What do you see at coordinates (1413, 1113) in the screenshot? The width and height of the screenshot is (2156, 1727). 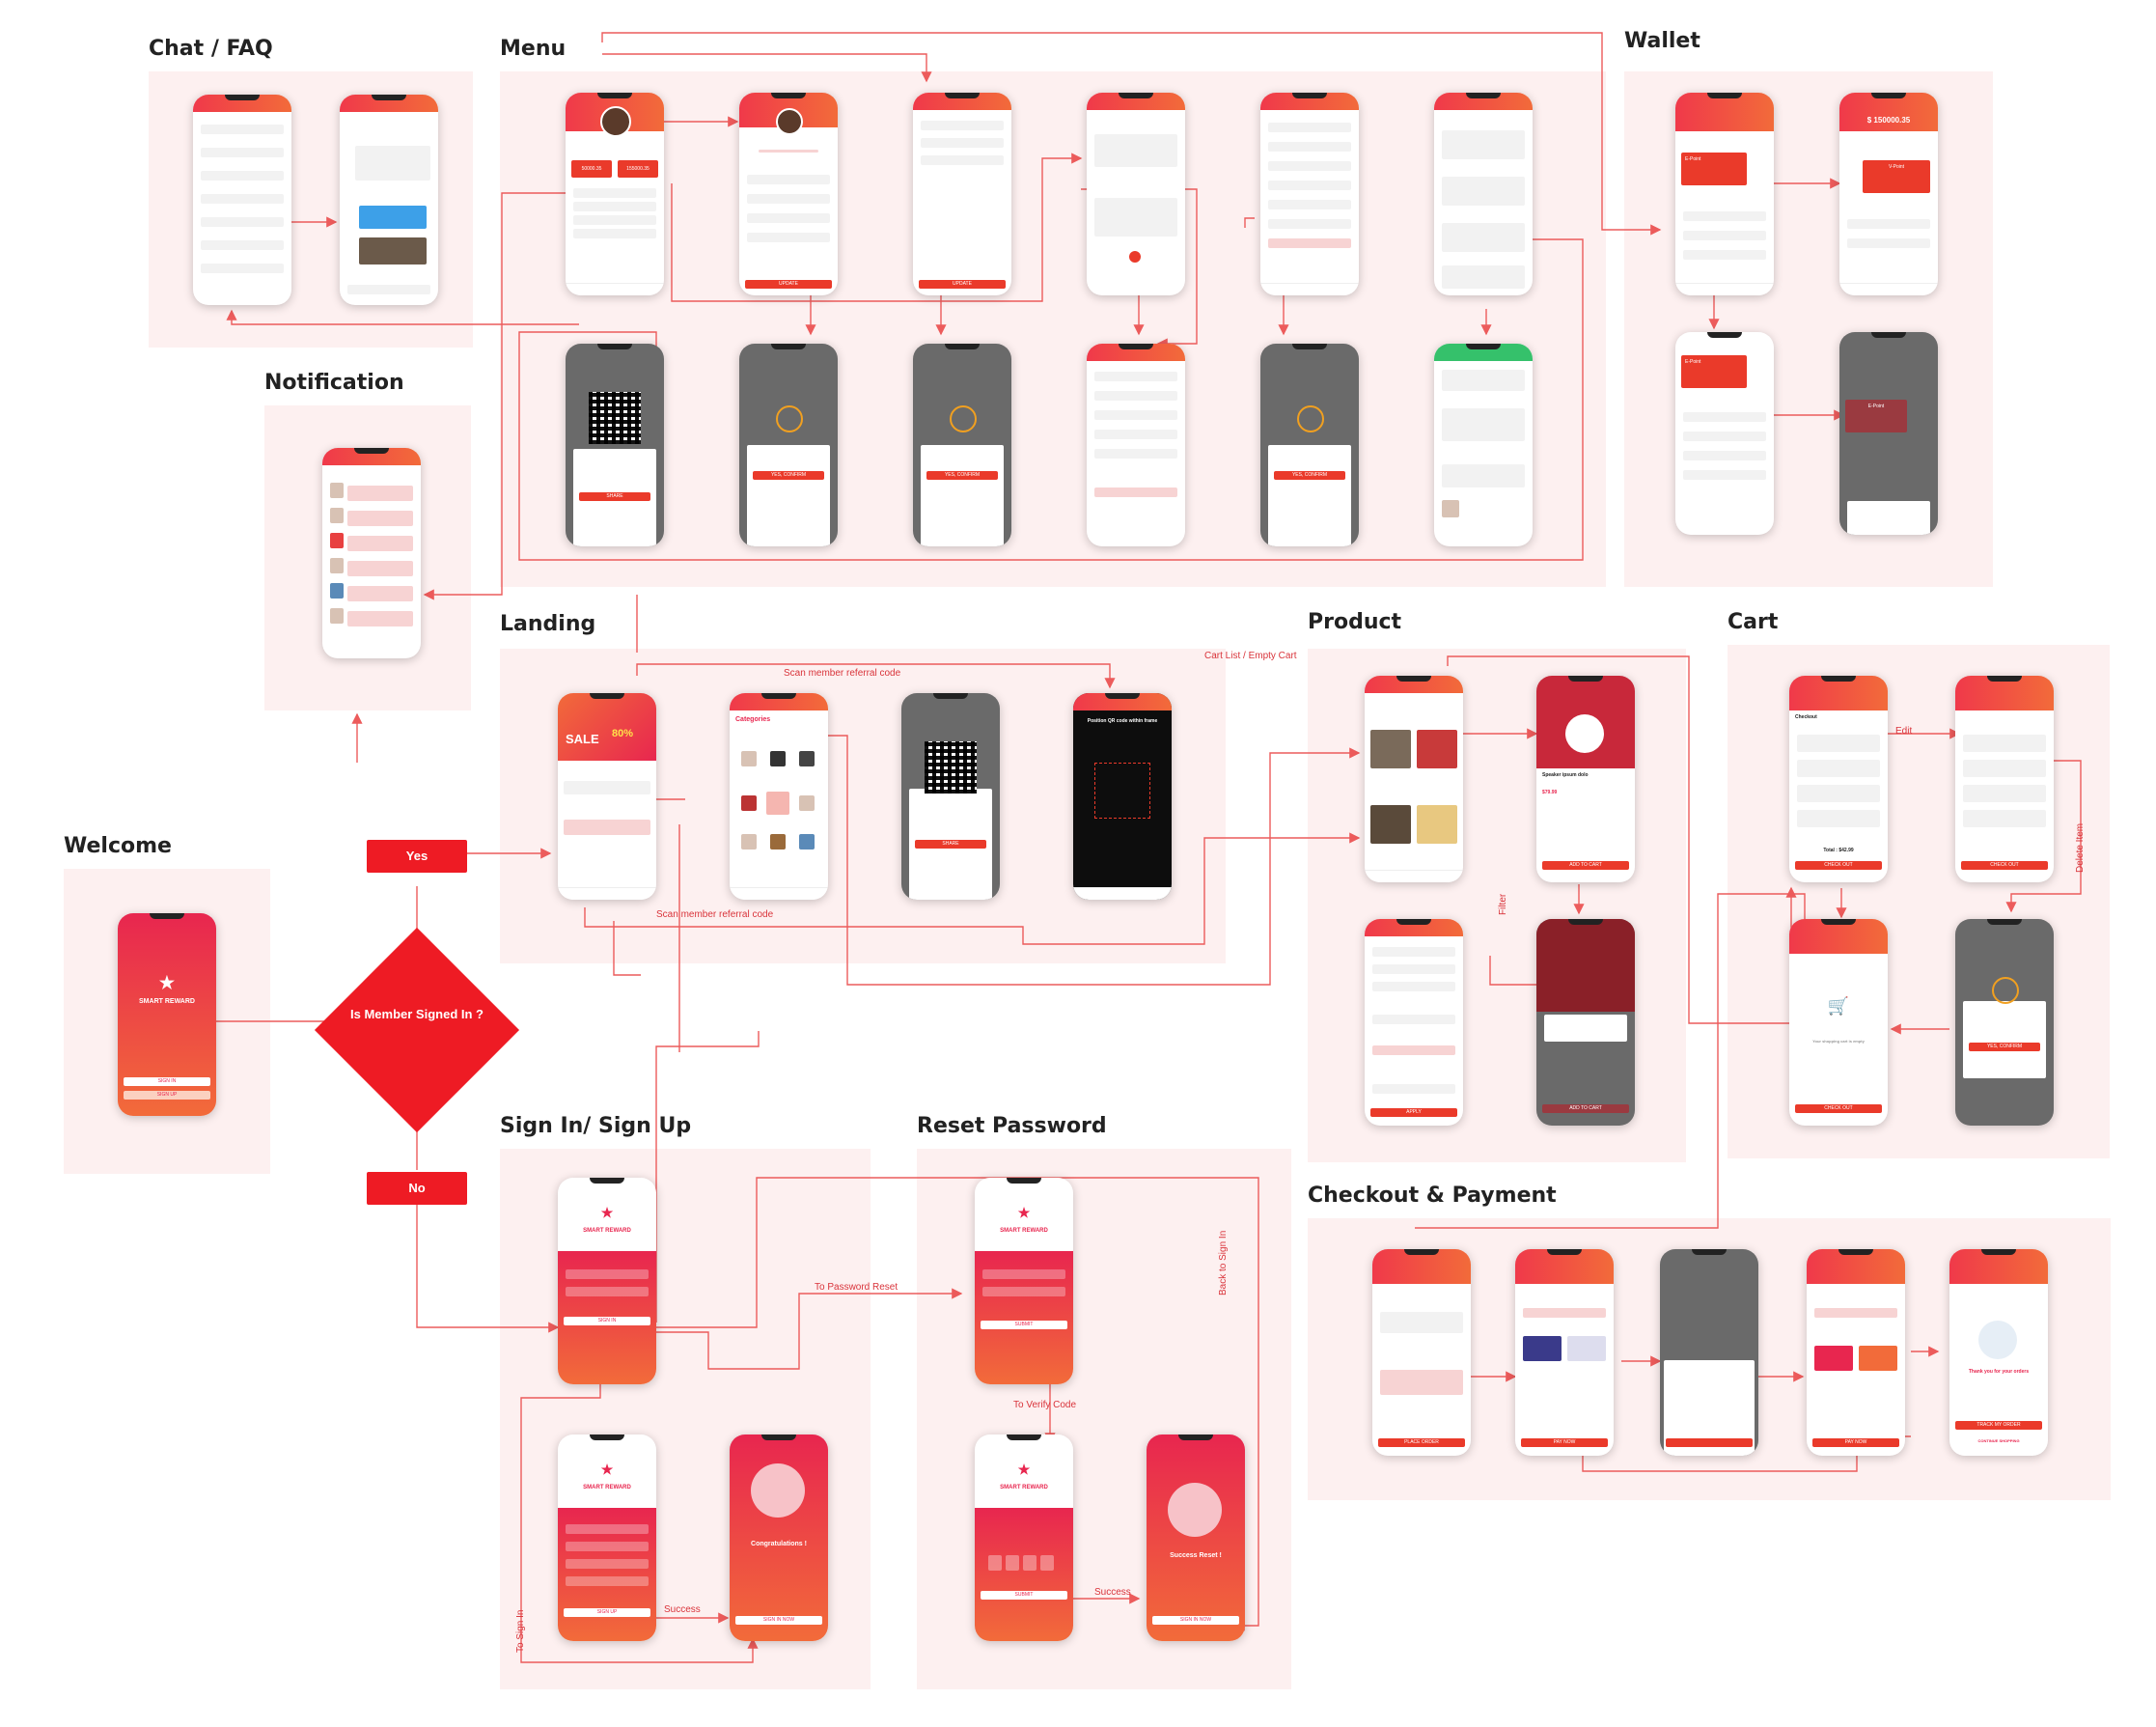 I see `apply-button: APPLY` at bounding box center [1413, 1113].